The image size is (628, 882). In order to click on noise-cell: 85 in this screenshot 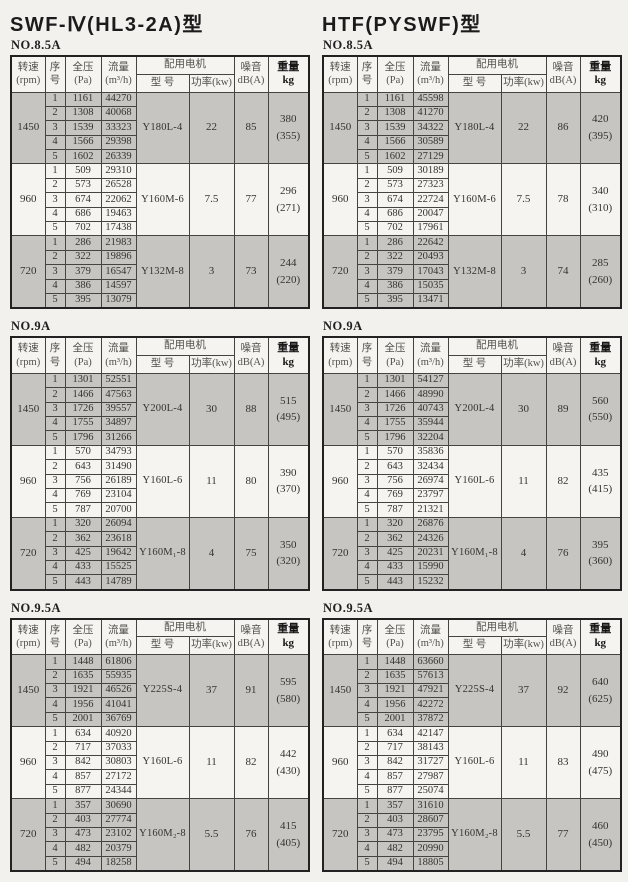, I will do `click(251, 128)`.